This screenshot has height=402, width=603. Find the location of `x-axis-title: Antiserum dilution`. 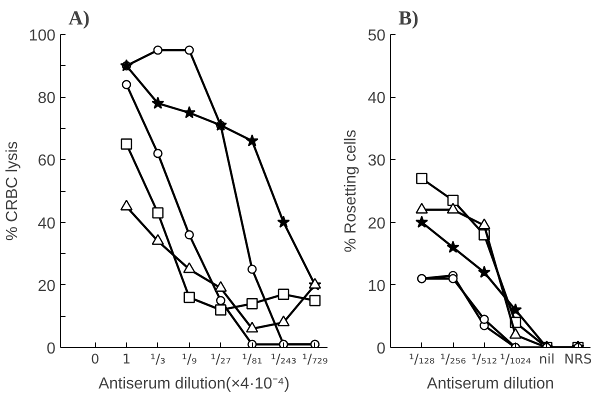

x-axis-title: Antiserum dilution is located at coordinates (490, 384).